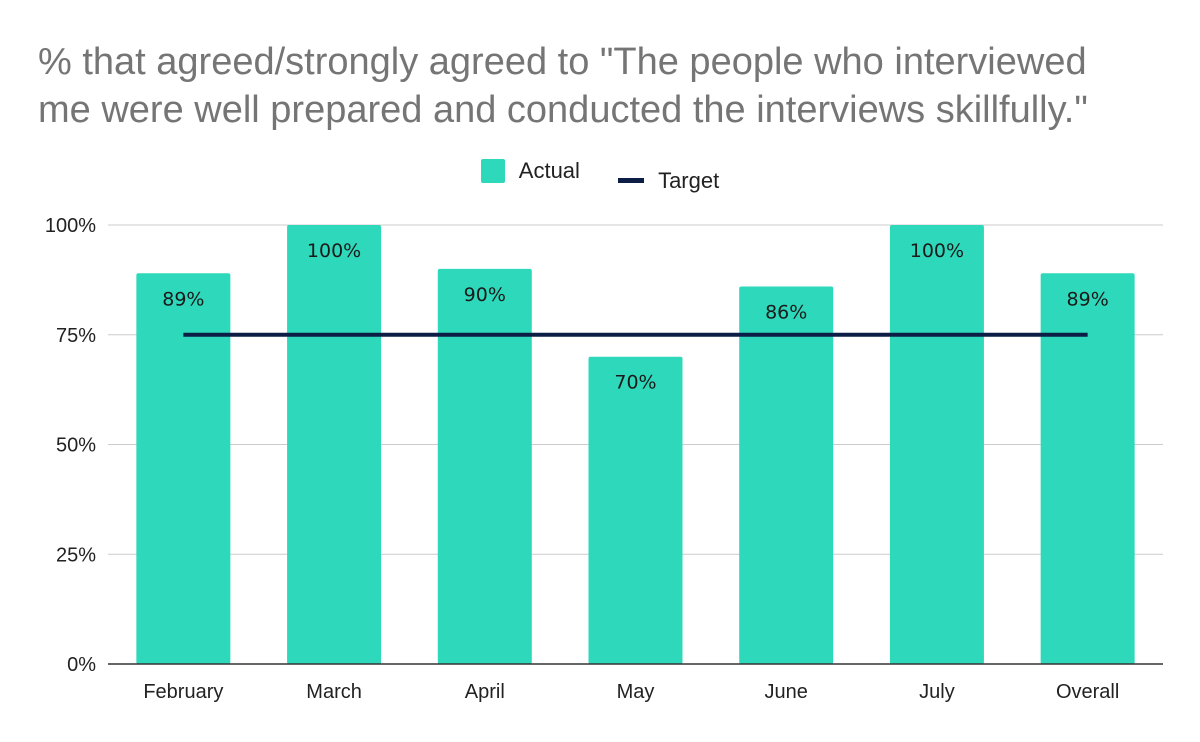 This screenshot has width=1200, height=742. What do you see at coordinates (76, 446) in the screenshot?
I see `y-tick-label-50: 50%` at bounding box center [76, 446].